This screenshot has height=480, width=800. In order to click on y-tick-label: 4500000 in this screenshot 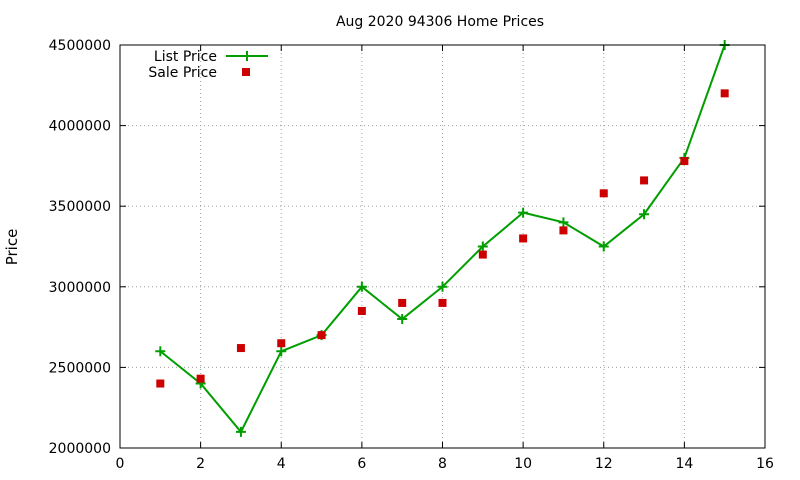, I will do `click(80, 46)`.